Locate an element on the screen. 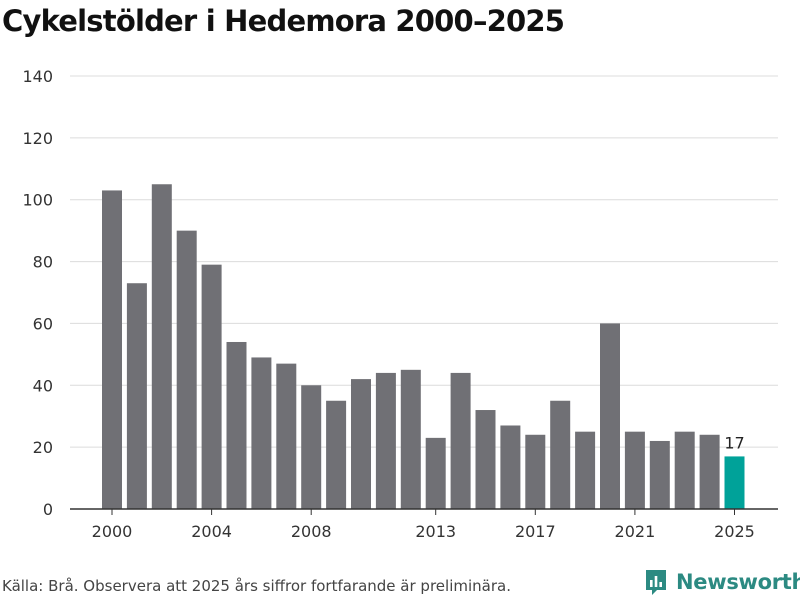 The height and width of the screenshot is (600, 800). bar-2025 is located at coordinates (734, 482).